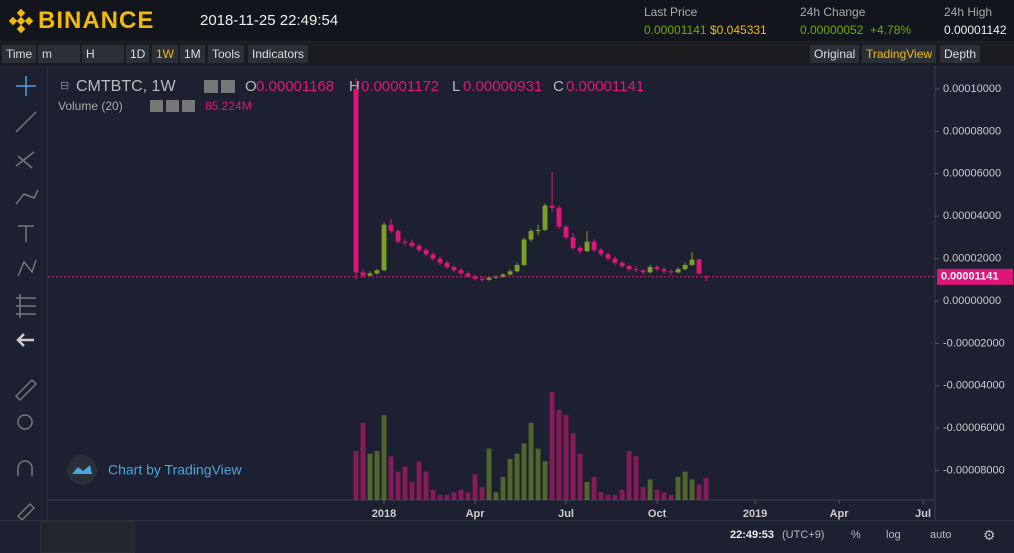  Describe the element at coordinates (226, 54) in the screenshot. I see `button: Tools` at that location.